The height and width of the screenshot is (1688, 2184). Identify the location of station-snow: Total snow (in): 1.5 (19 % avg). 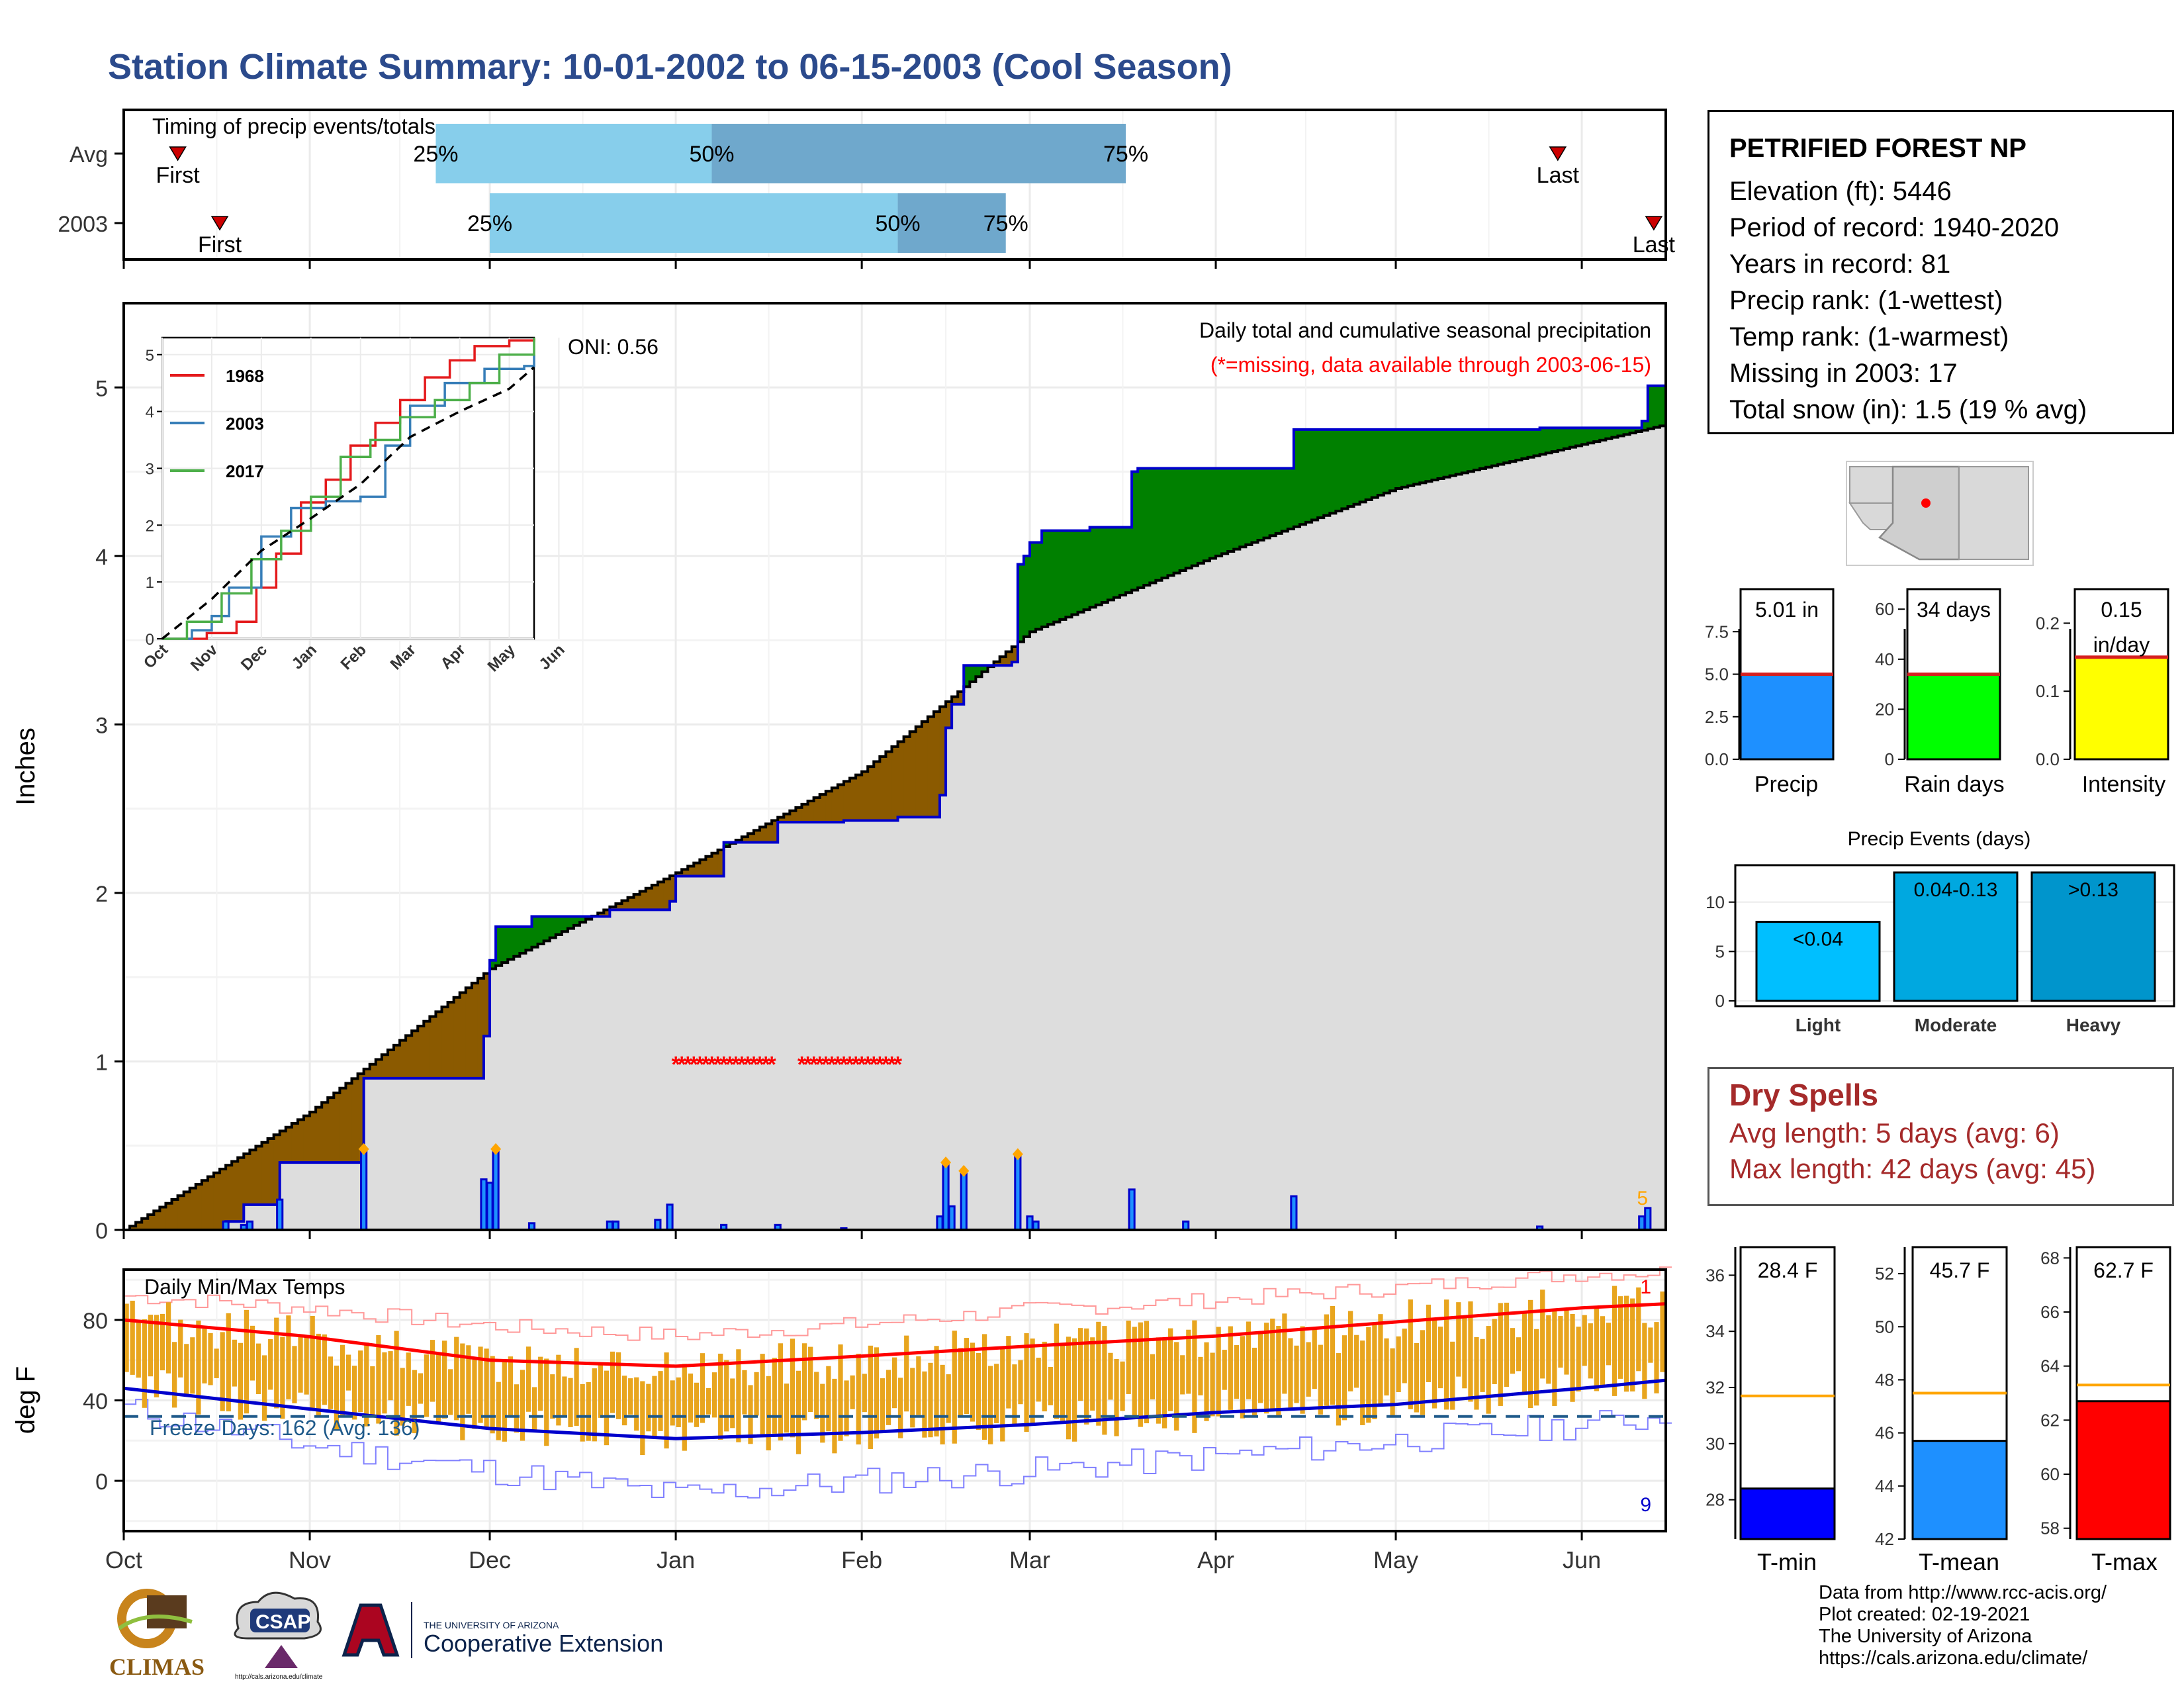
(1908, 409).